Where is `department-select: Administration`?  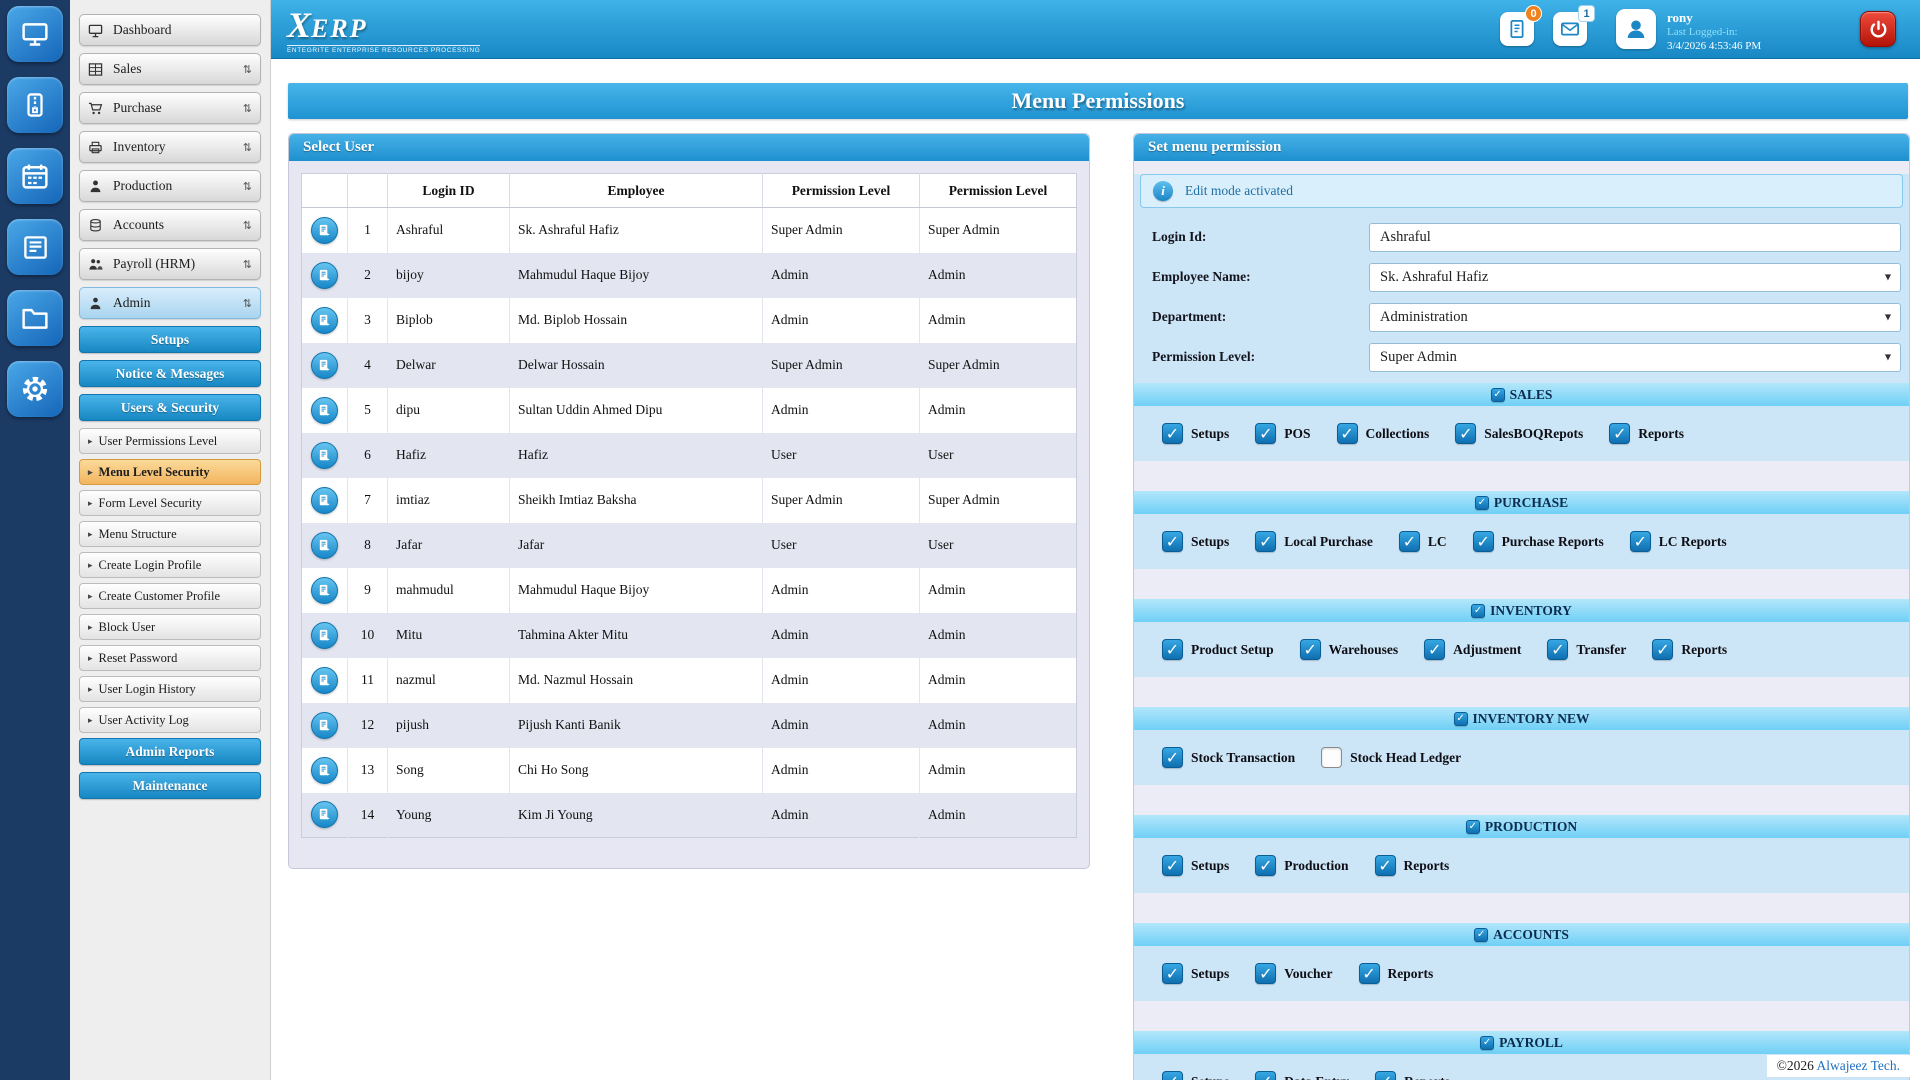
department-select: Administration is located at coordinates (1635, 317).